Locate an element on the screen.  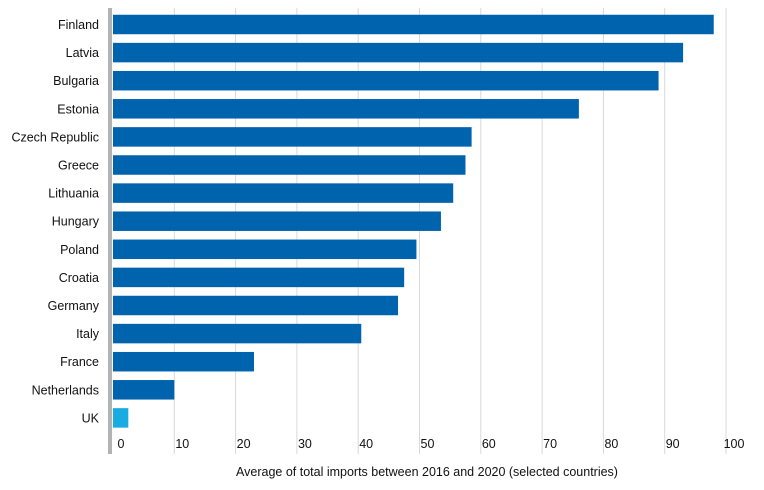
category-label-estonia: Estonia is located at coordinates (78, 109).